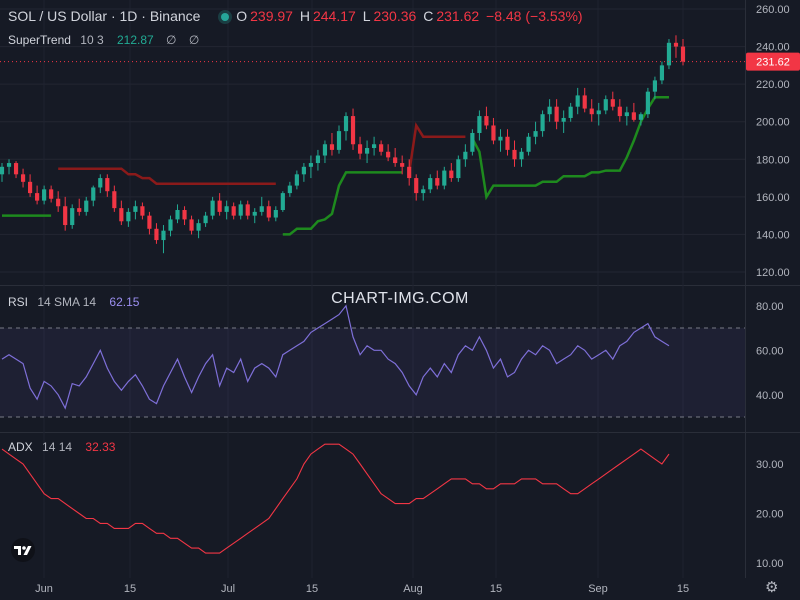  What do you see at coordinates (92, 40) in the screenshot?
I see `supertrend-params: 10 3` at bounding box center [92, 40].